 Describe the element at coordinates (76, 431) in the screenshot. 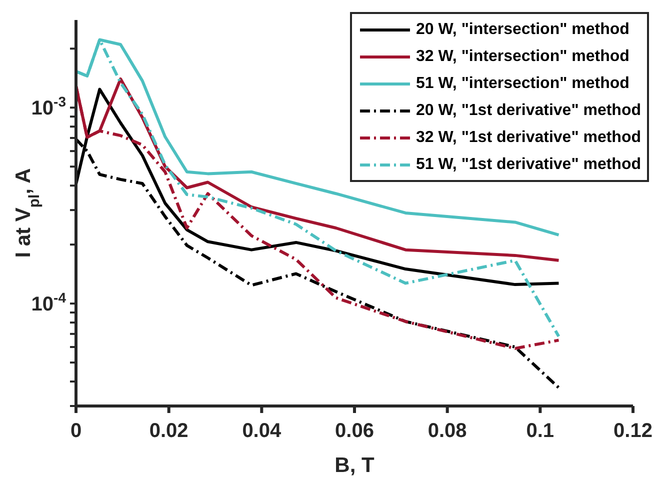

I see `x-tick-label: 0` at that location.